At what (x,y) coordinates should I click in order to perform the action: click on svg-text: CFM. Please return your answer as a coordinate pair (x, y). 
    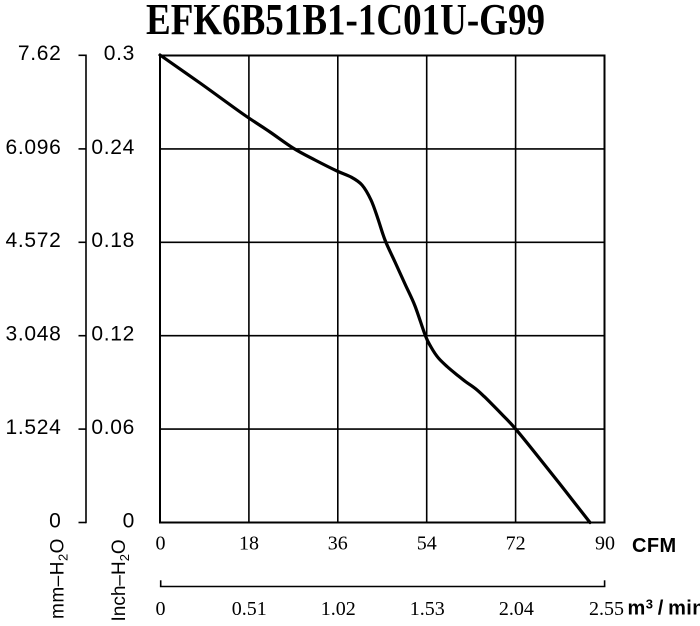
    Looking at the image, I should click on (654, 546).